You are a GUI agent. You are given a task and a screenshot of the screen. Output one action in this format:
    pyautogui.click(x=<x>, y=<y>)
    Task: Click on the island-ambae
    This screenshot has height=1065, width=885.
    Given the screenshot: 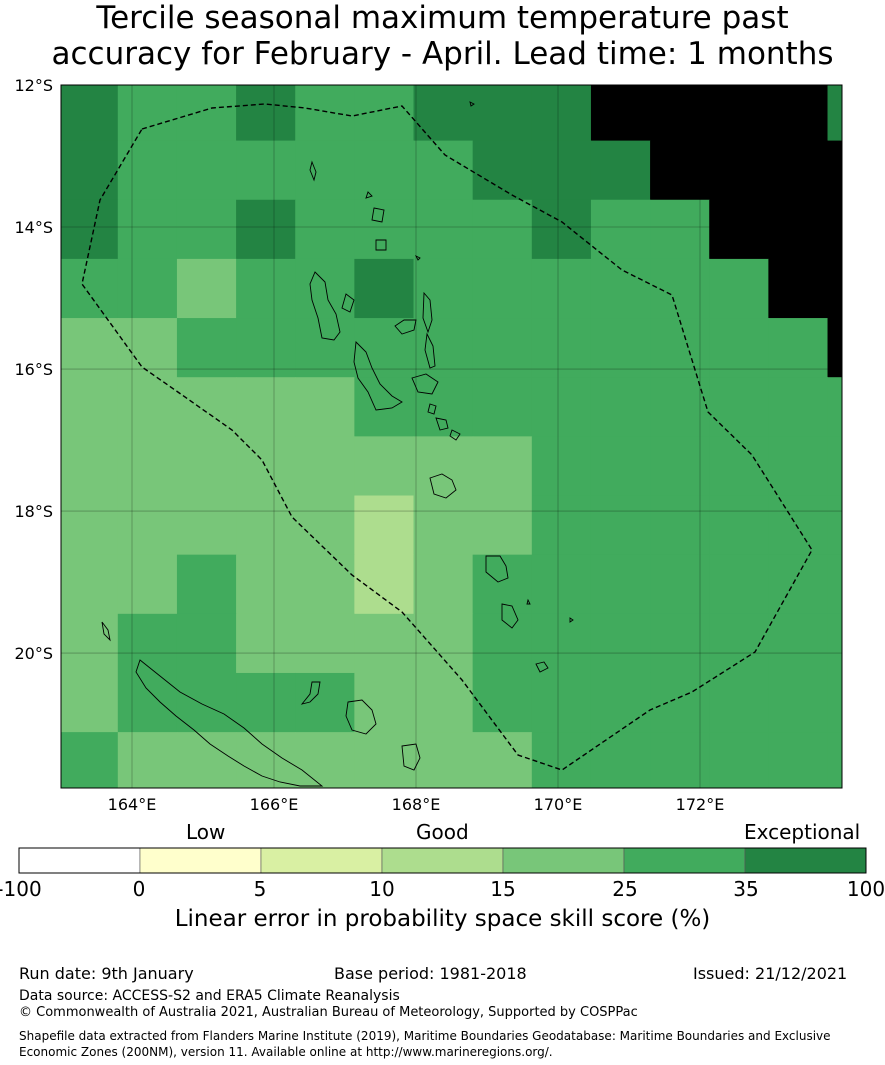 What is the action you would take?
    pyautogui.click(x=405, y=327)
    